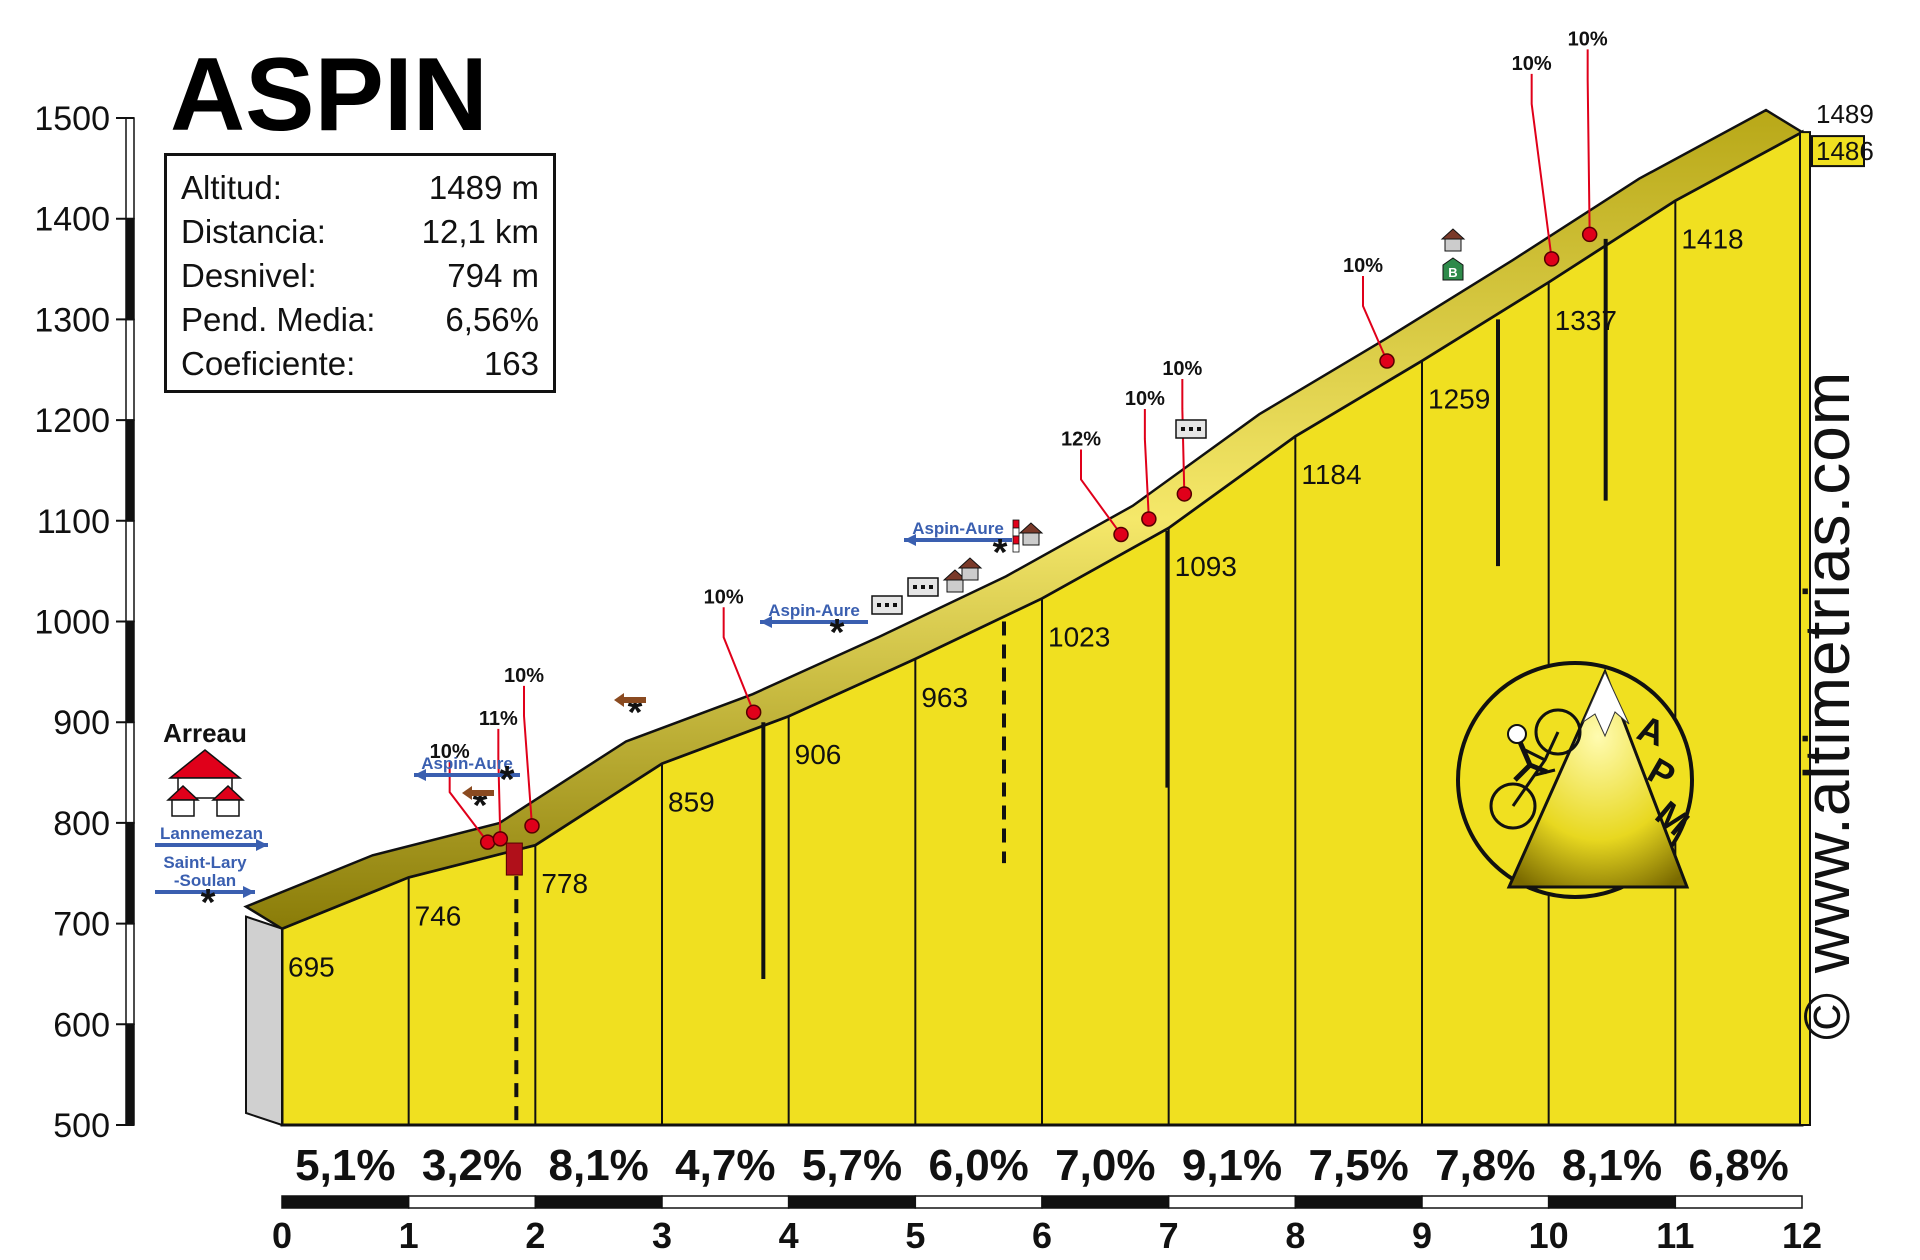 This screenshot has width=1920, height=1260. I want to click on info-label: Altitud:, so click(231, 187).